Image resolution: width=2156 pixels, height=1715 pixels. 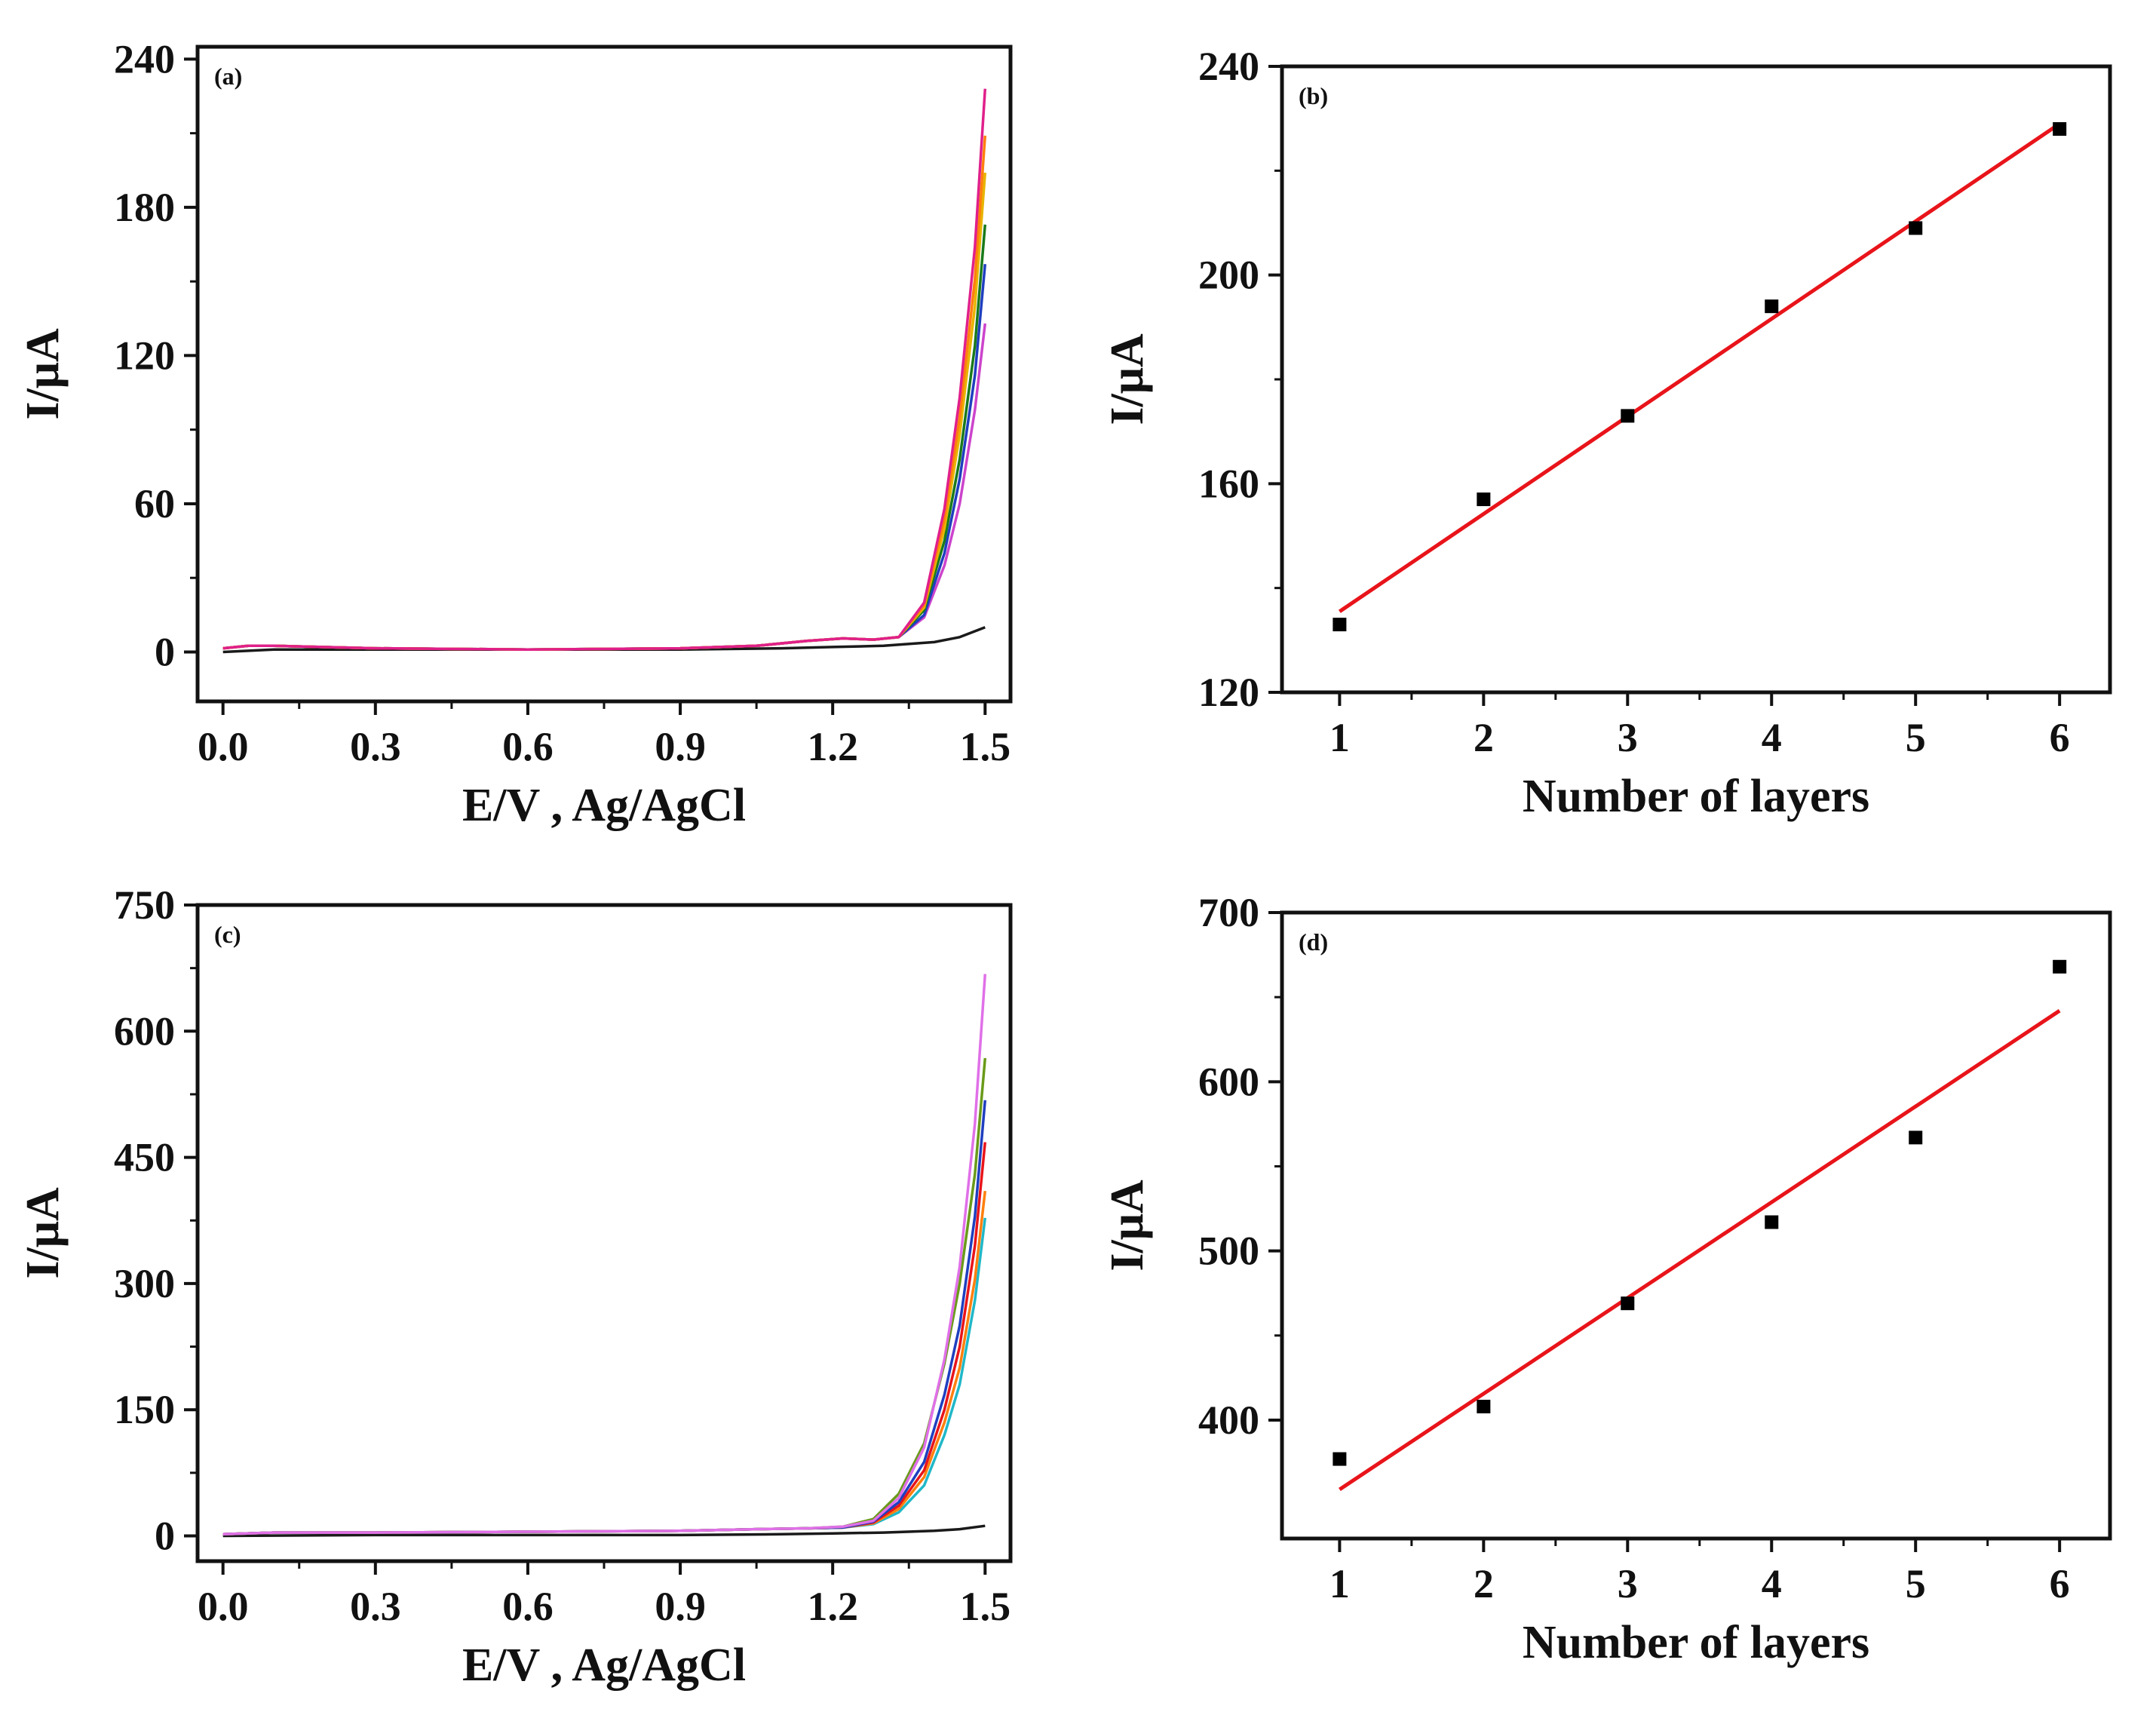 I want to click on panel-1-x-tick-label: 0.3, so click(x=376, y=746).